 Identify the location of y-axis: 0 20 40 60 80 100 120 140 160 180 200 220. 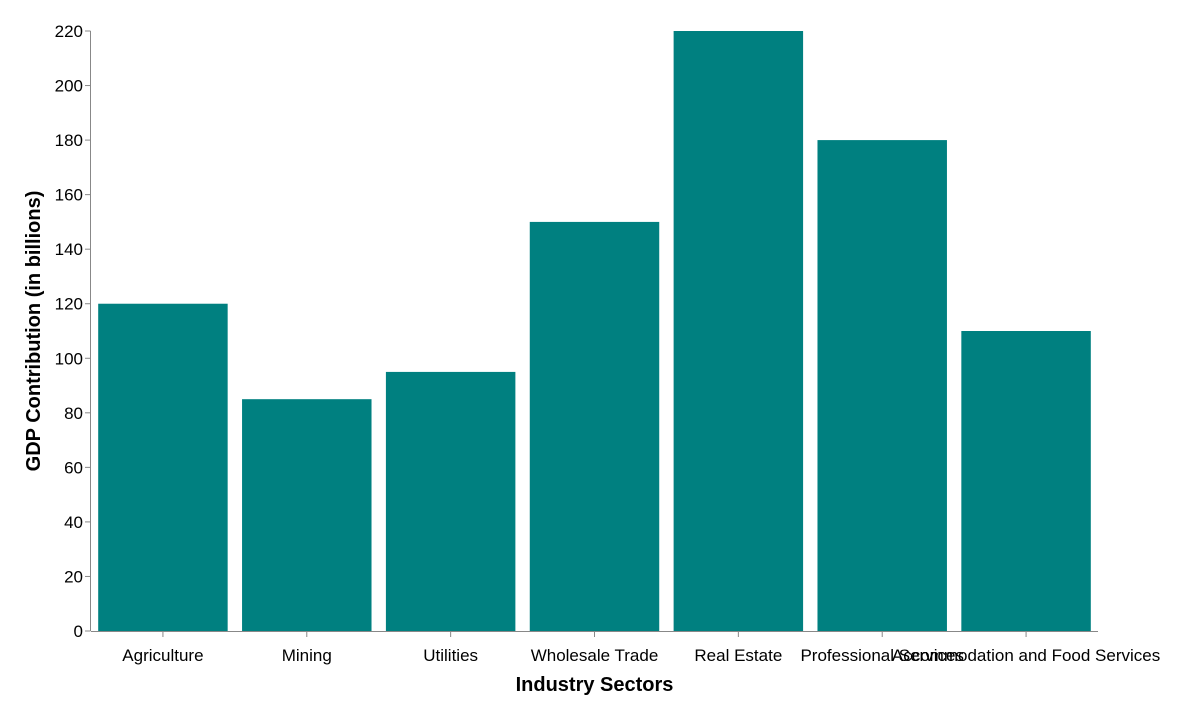
(73, 331).